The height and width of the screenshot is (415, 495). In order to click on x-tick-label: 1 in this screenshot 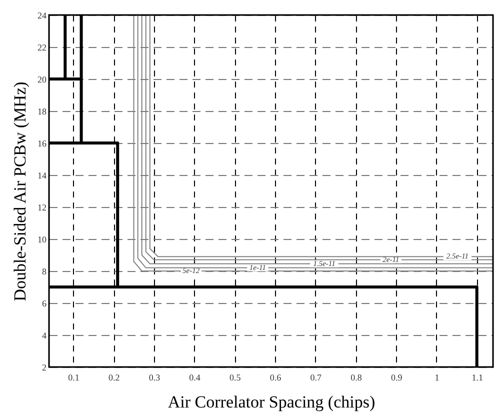, I will do `click(437, 377)`.